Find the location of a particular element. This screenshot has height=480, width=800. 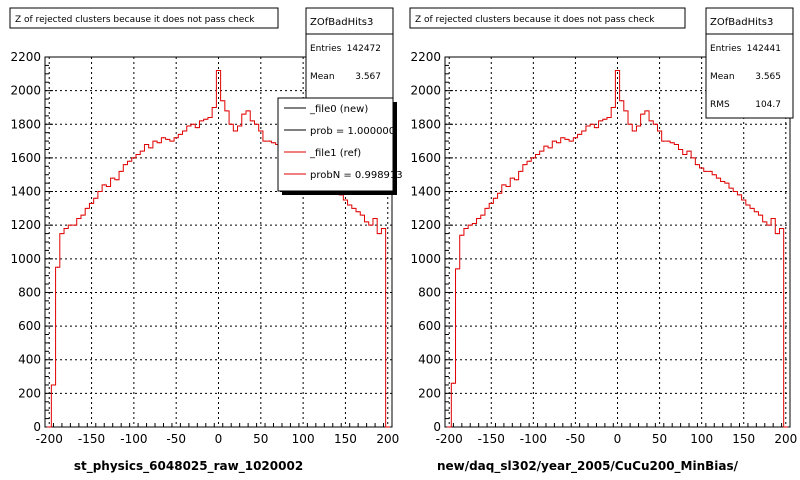

legend-label: _file1 (ref) is located at coordinates (335, 153).